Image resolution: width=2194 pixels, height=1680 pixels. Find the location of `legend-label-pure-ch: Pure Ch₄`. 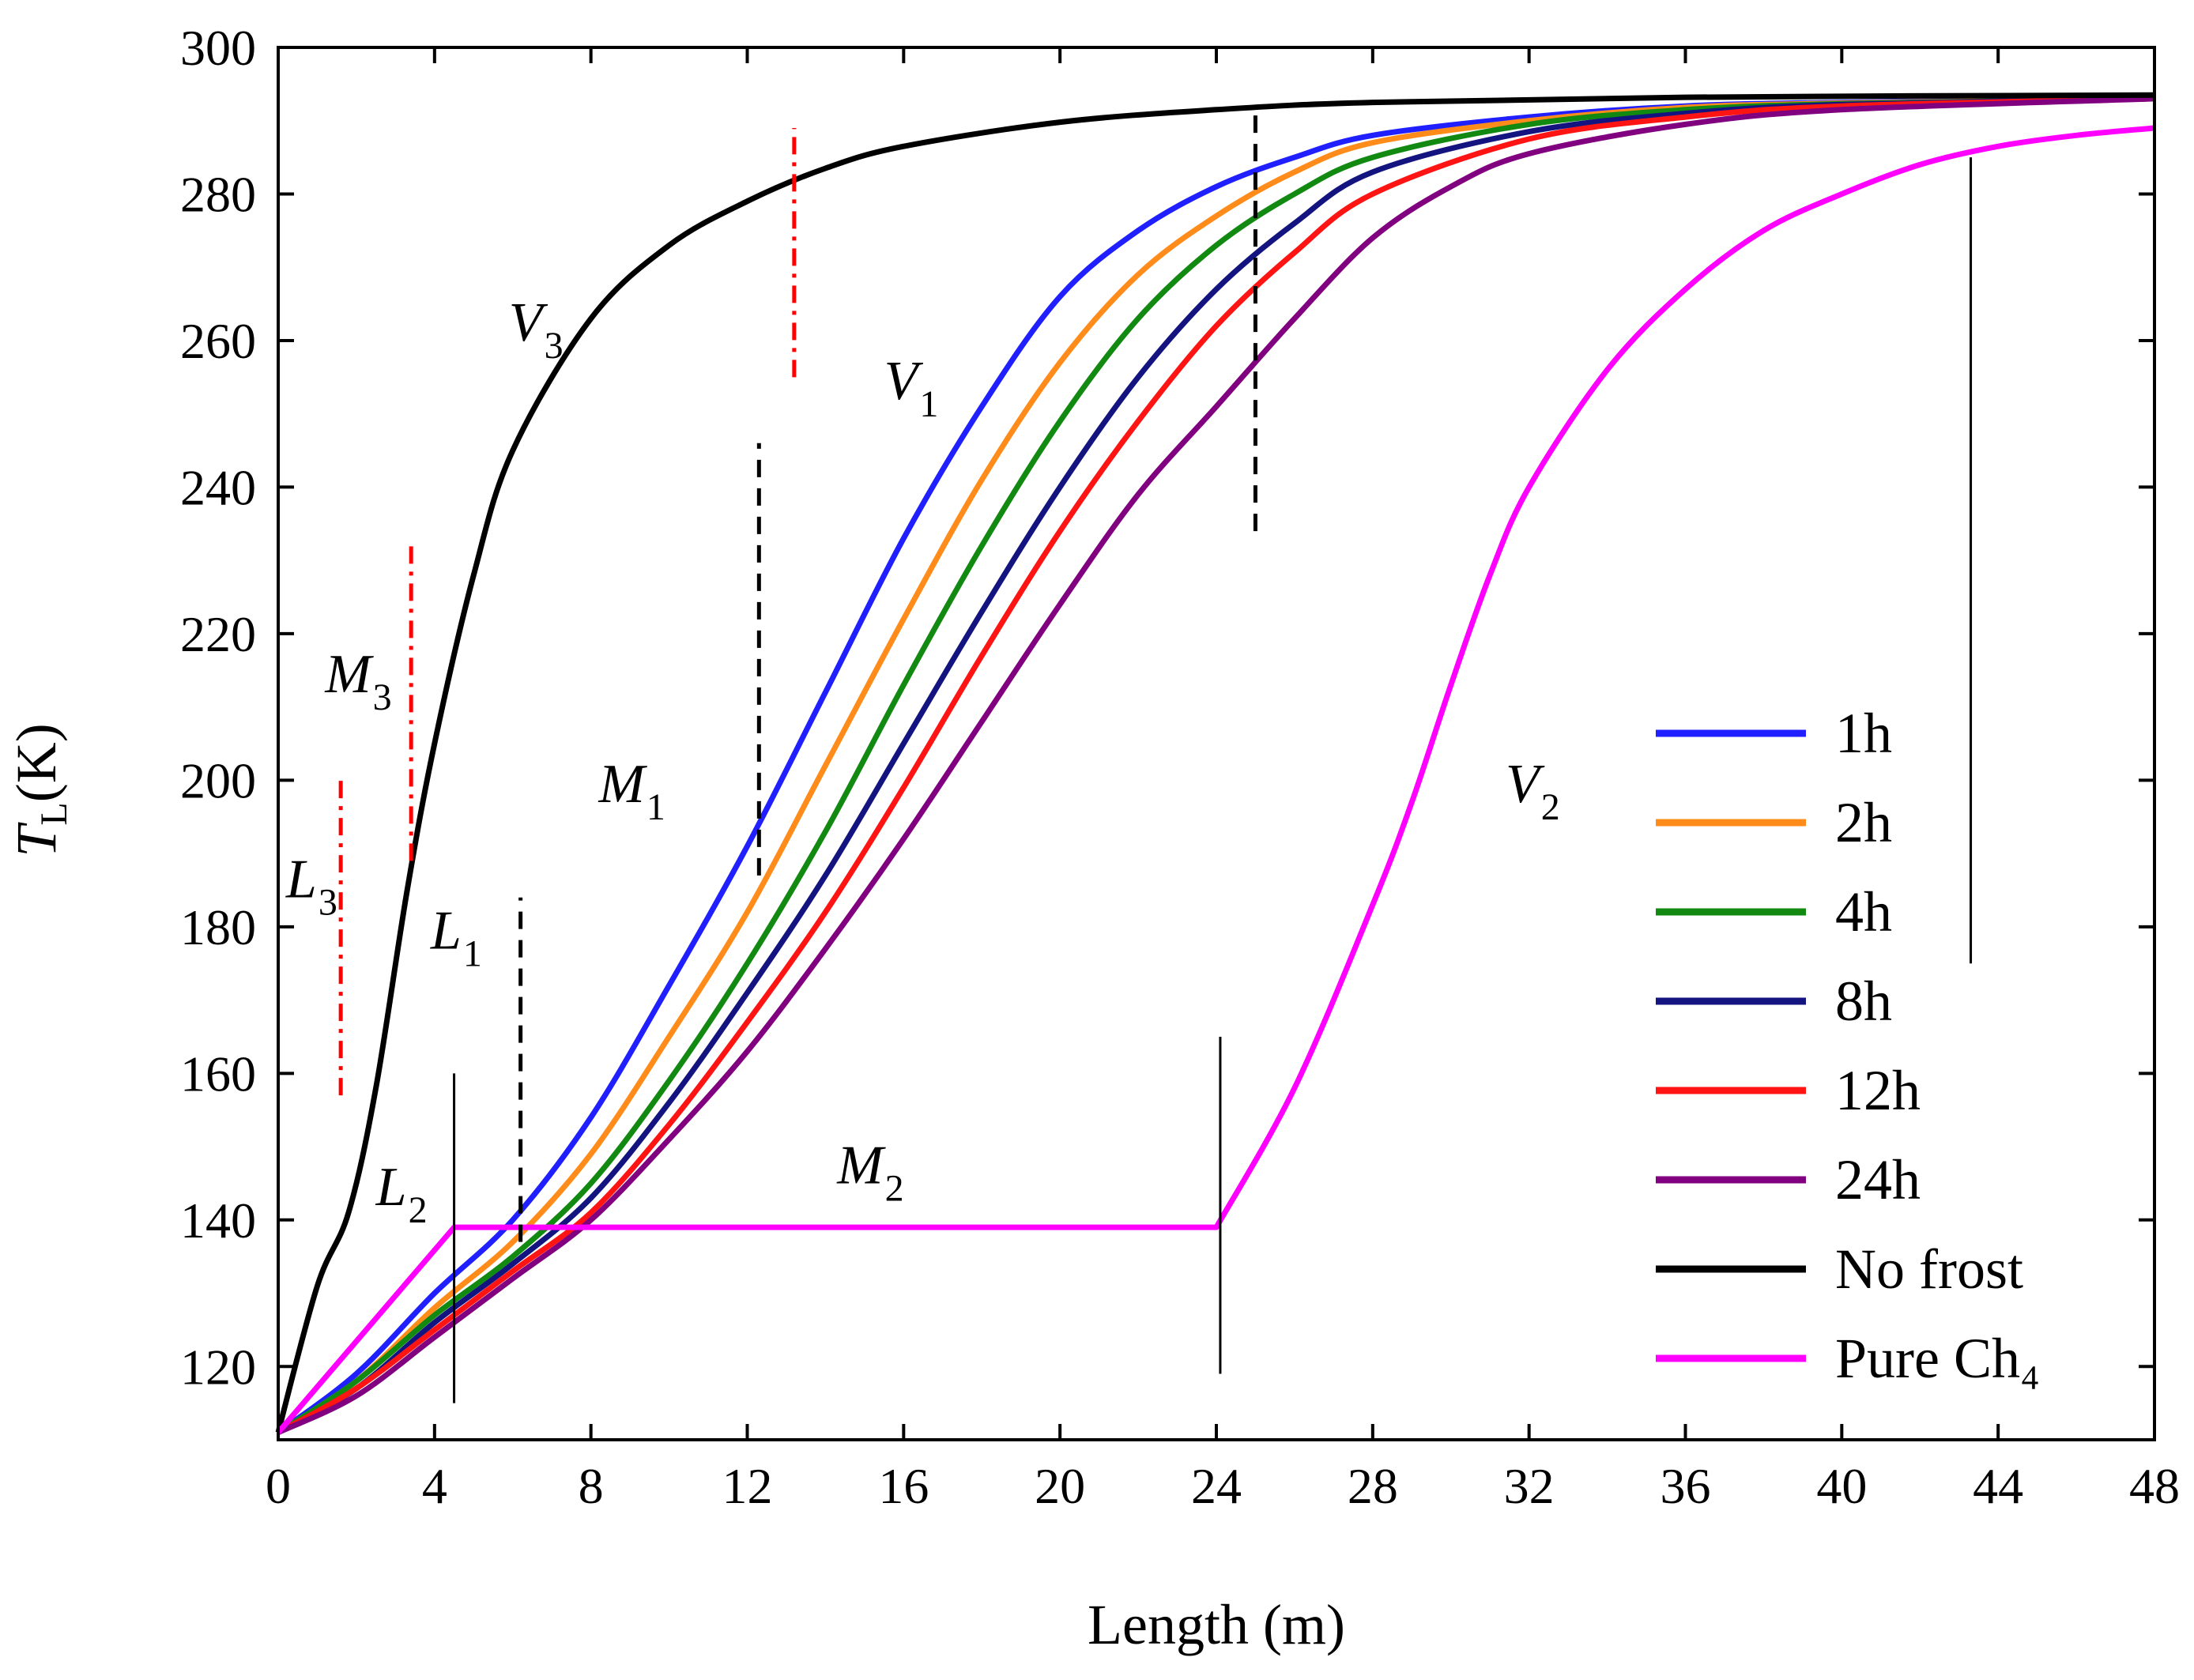

legend-label-pure-ch: Pure Ch₄ is located at coordinates (1937, 1358).